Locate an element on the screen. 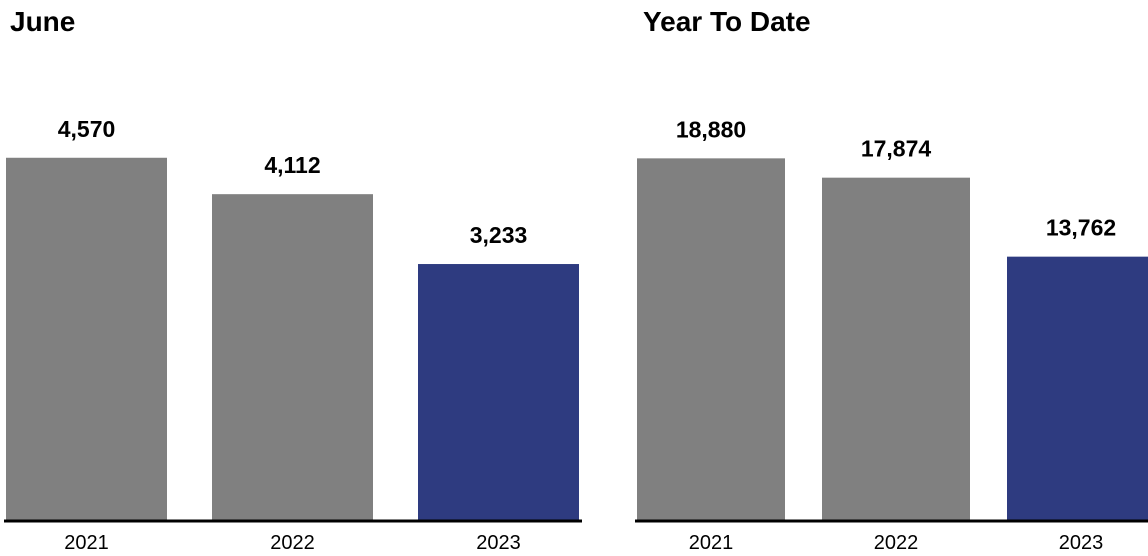 The image size is (1148, 556). june-value-label-2021: 4,570 is located at coordinates (87, 129).